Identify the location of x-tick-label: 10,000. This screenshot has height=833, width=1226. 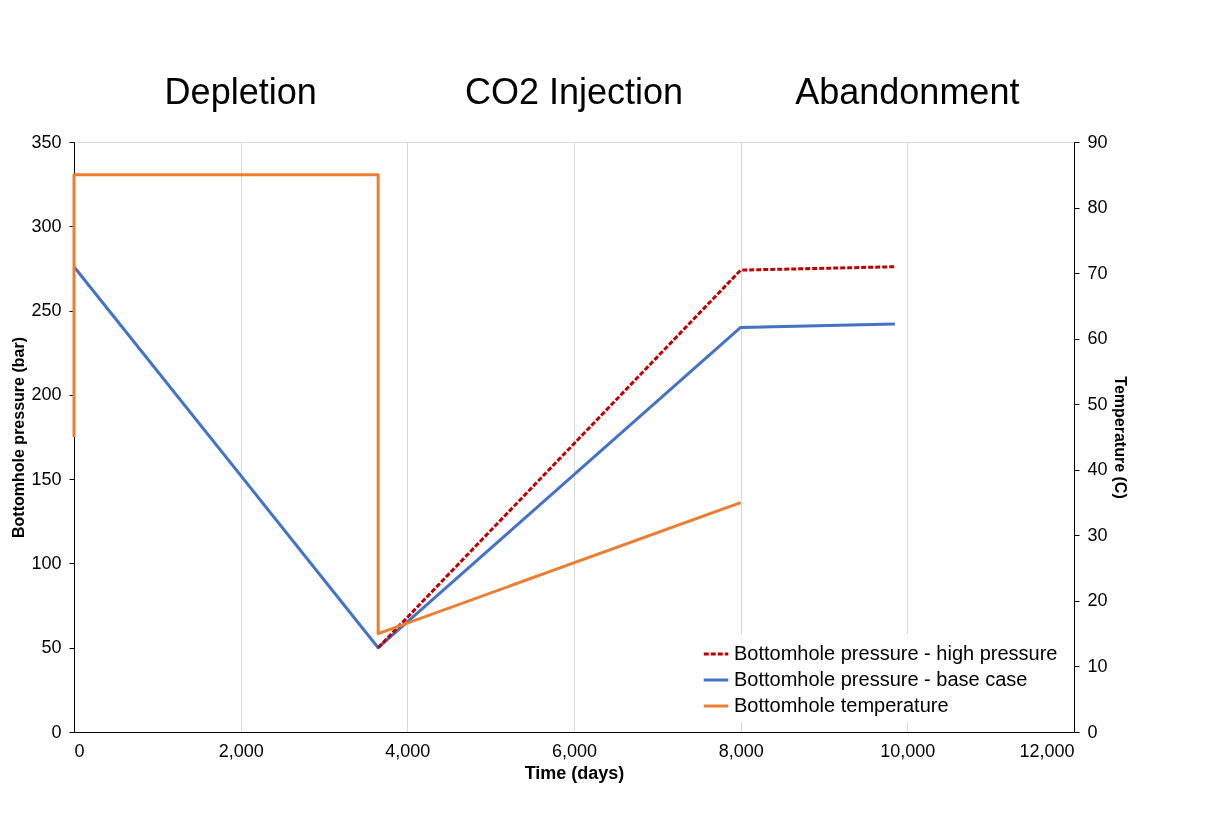
(908, 750).